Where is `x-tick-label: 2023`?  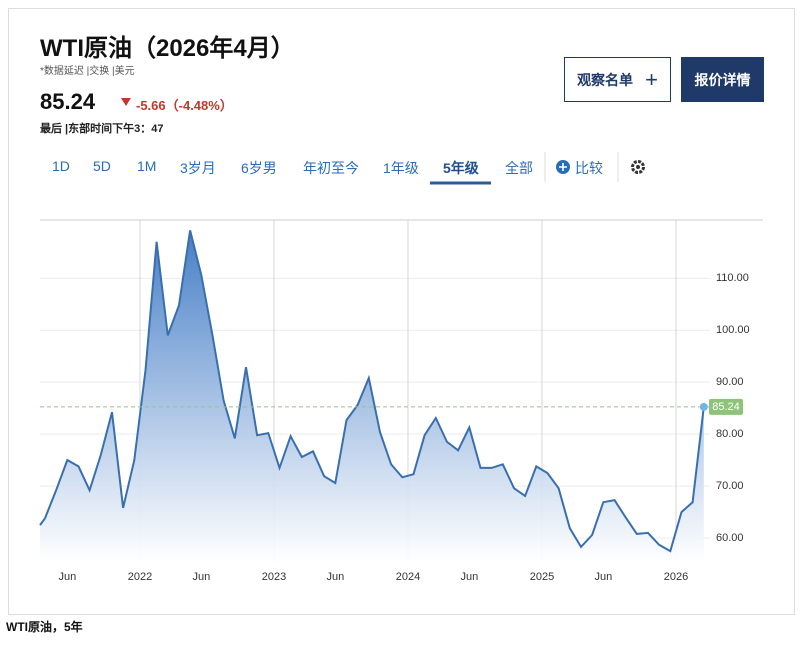
x-tick-label: 2023 is located at coordinates (274, 577).